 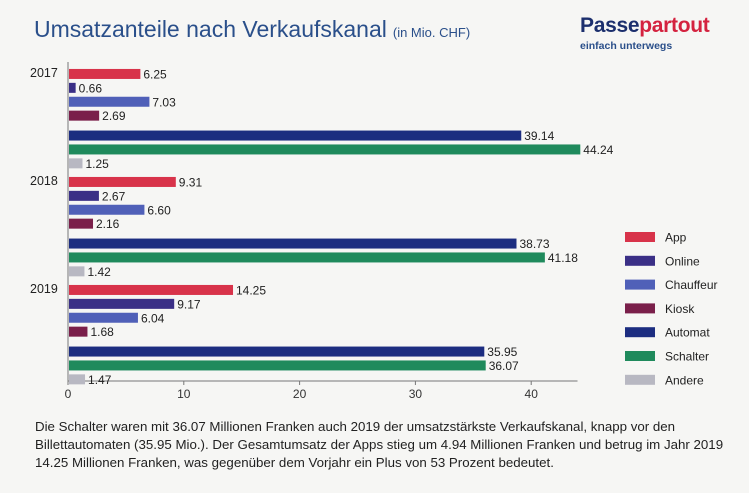 I want to click on data-label: 14.25, so click(x=251, y=290).